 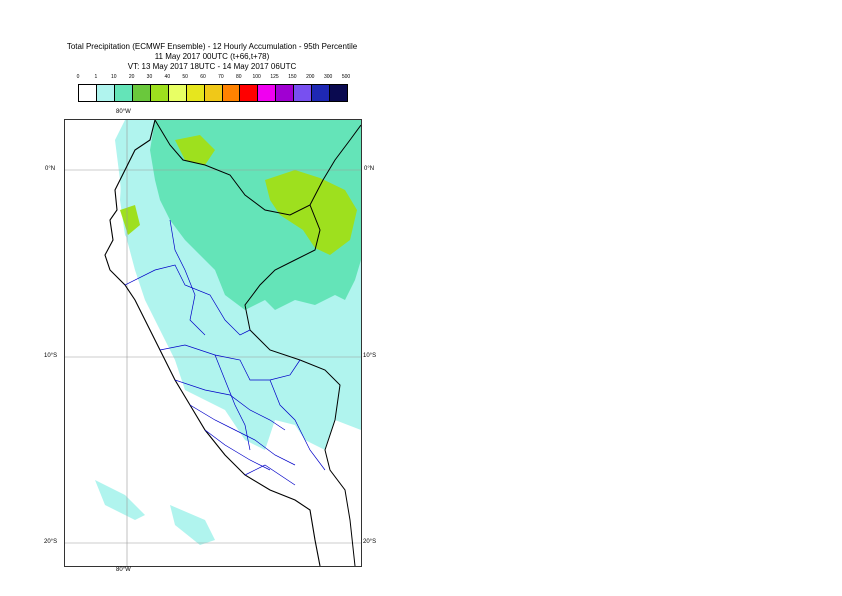 I want to click on legend-value-label: 30, so click(x=149, y=77).